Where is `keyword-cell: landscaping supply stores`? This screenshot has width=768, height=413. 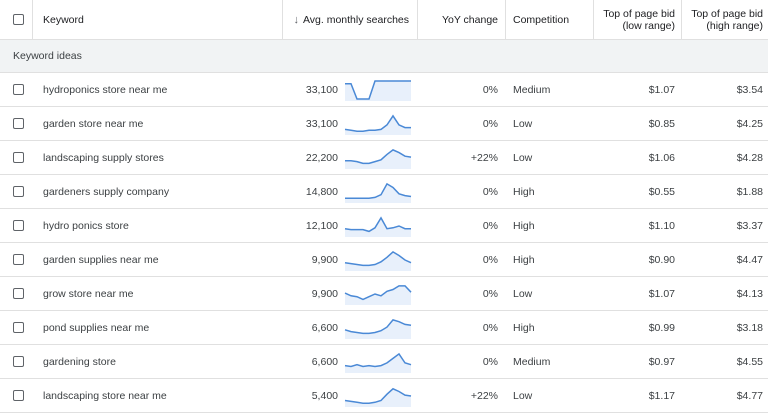 keyword-cell: landscaping supply stores is located at coordinates (163, 157).